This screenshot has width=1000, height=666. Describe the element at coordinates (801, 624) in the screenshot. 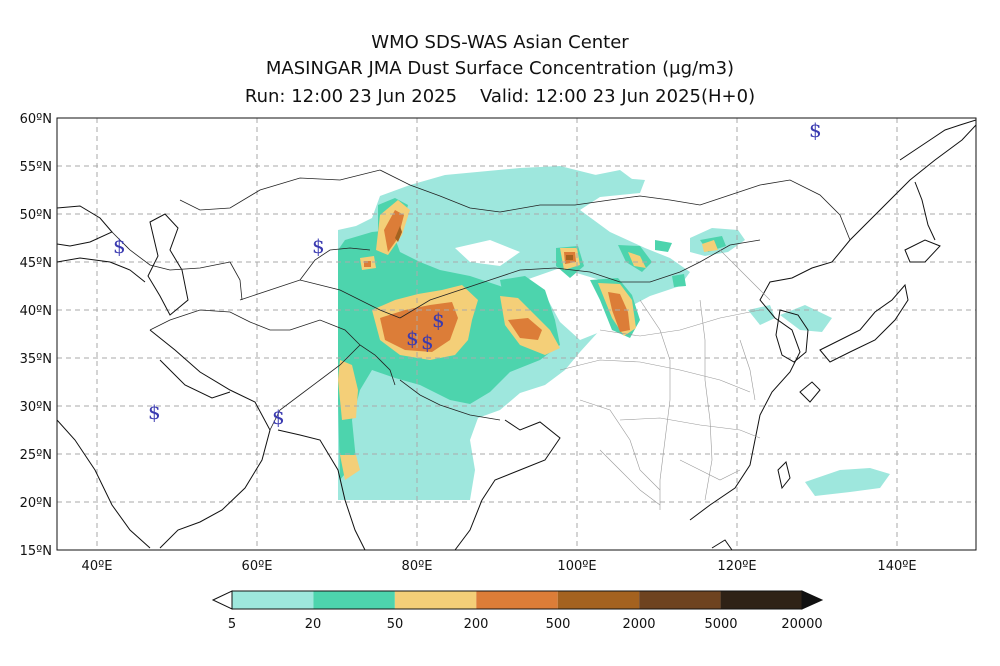

I see `colorbar-tick: 20000` at that location.